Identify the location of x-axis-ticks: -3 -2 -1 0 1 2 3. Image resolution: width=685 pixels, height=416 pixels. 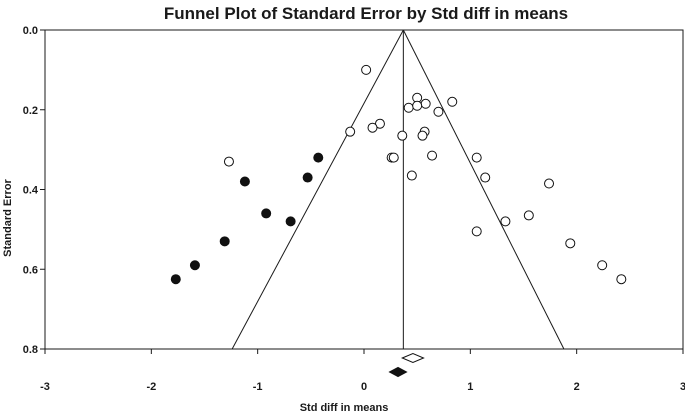
(362, 371).